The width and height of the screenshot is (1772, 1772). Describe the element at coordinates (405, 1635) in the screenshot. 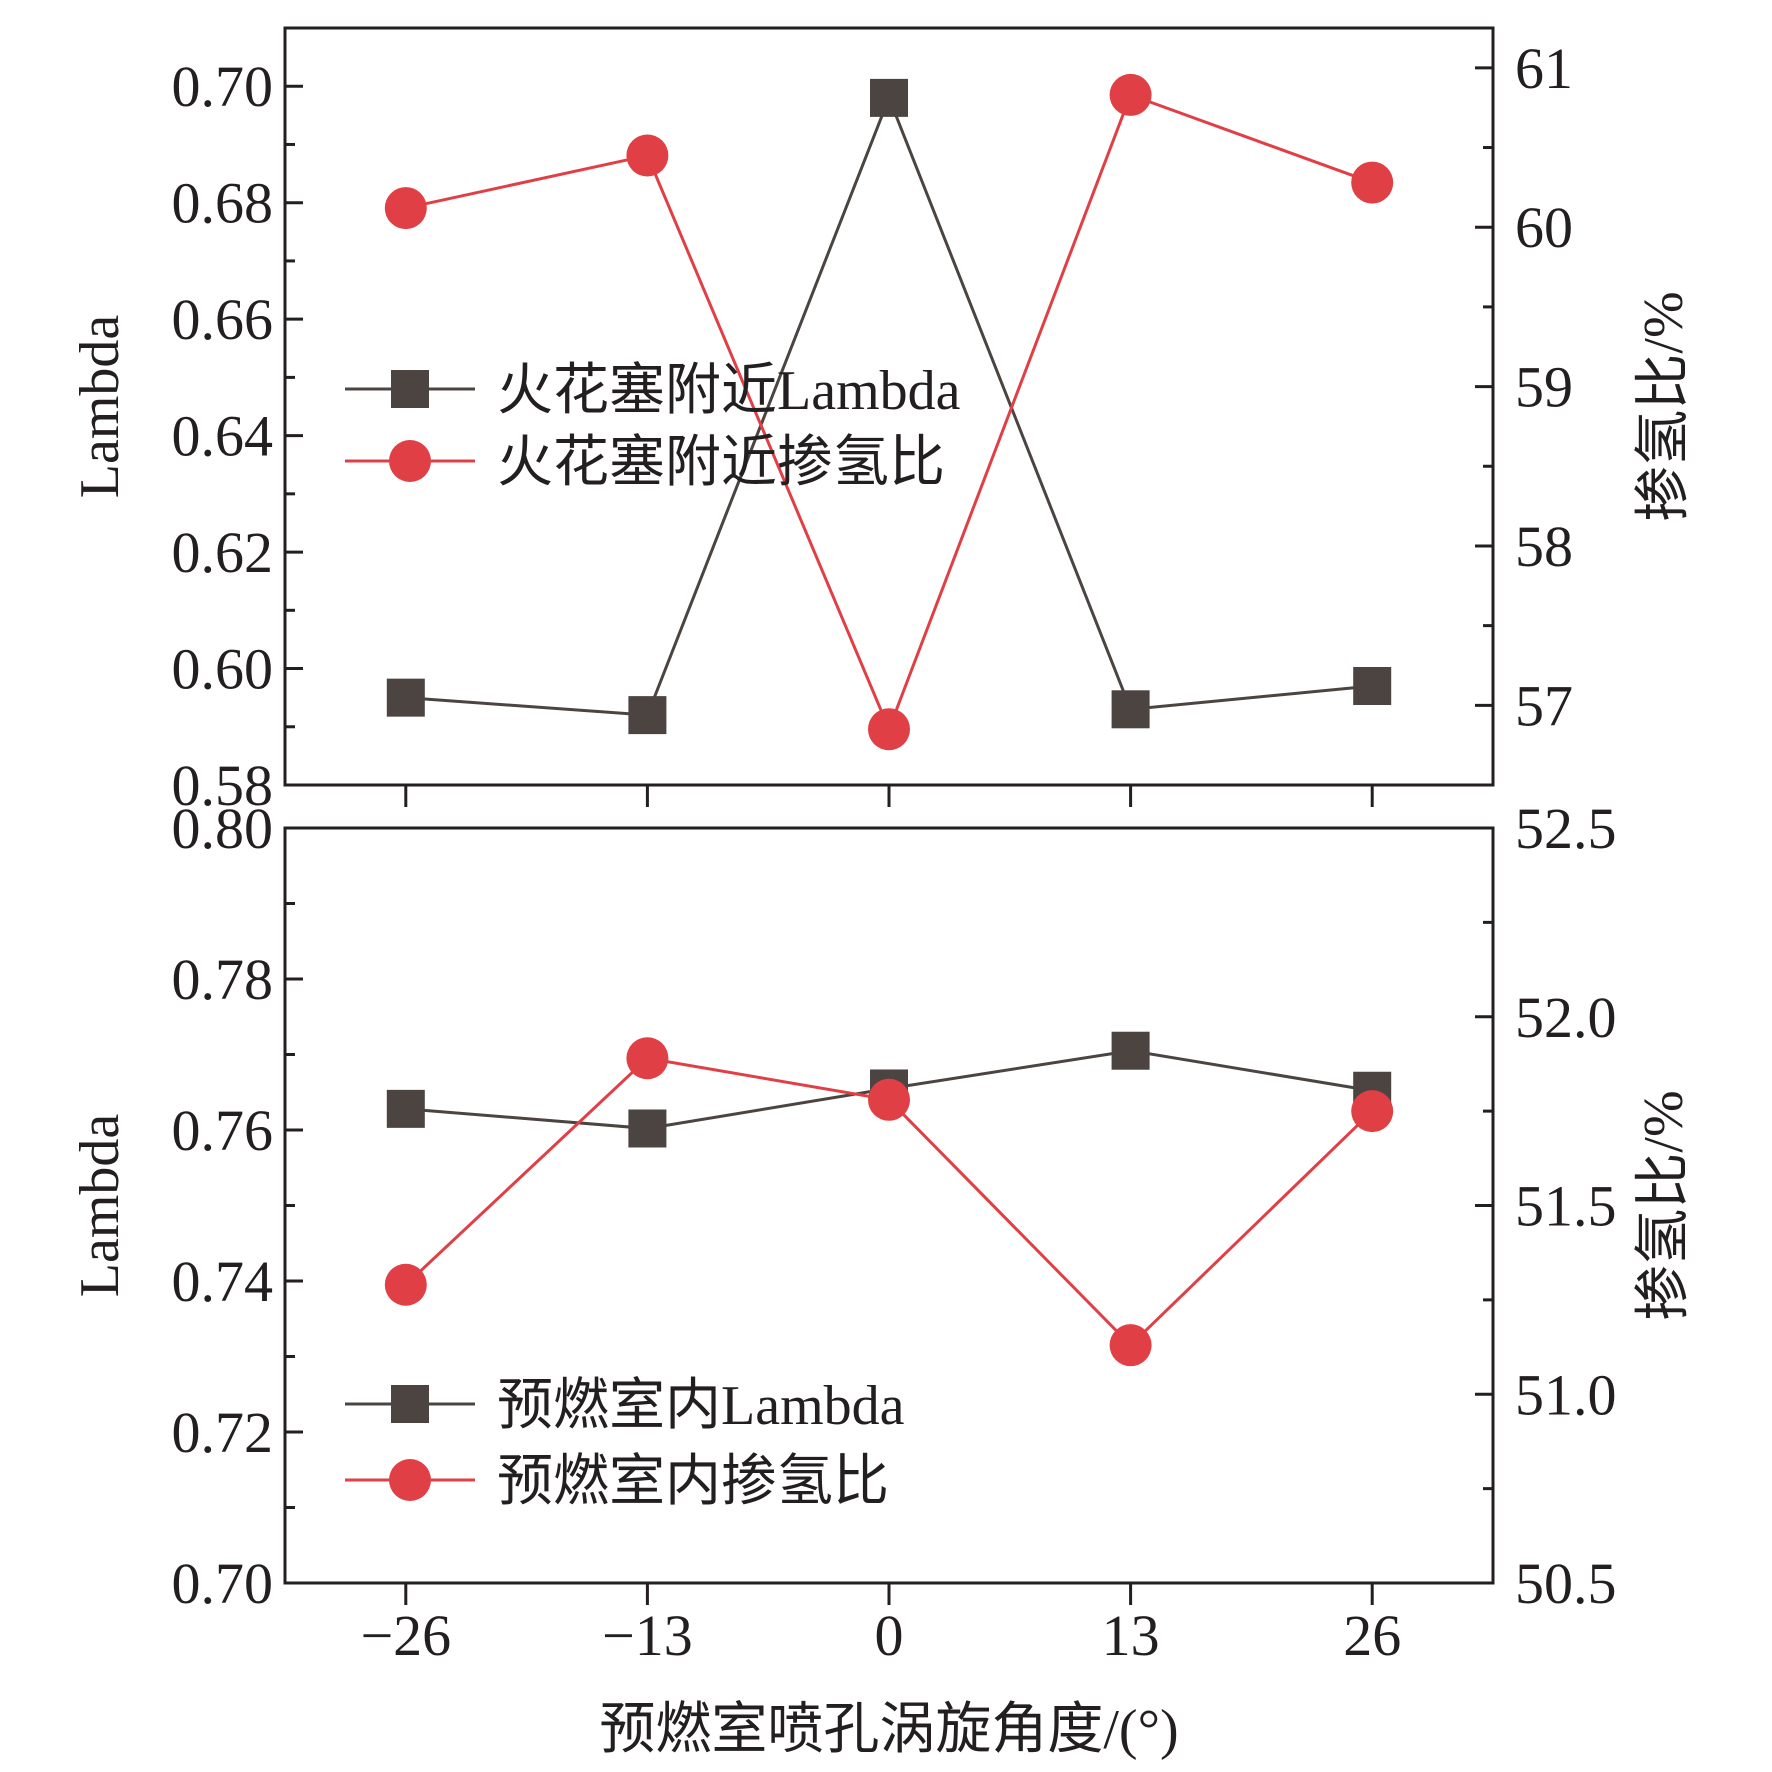

I see `x-tick-label: −26` at that location.